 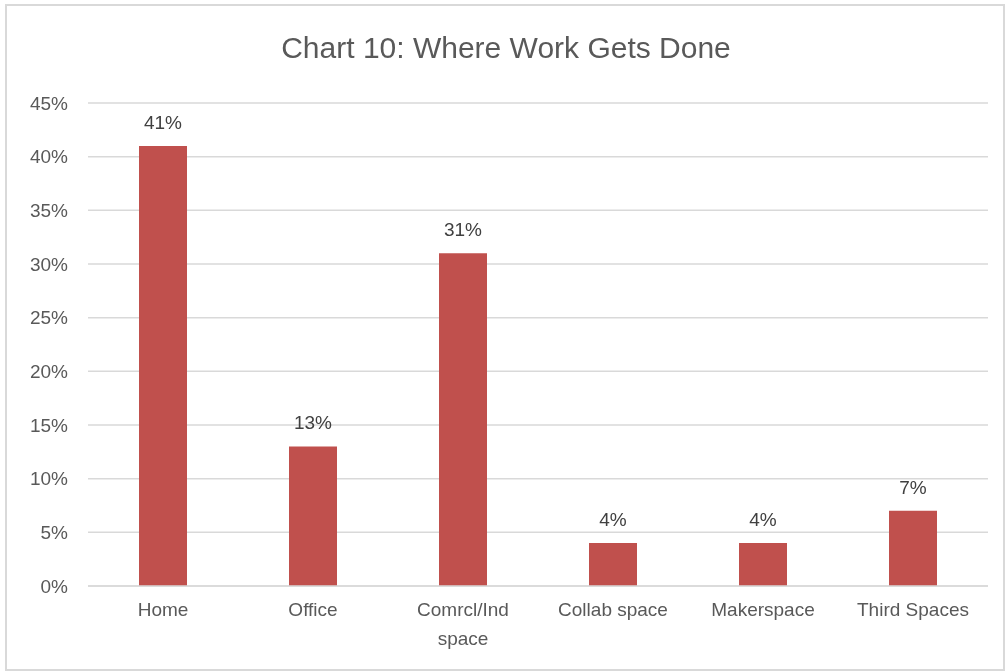 I want to click on chart-title: Chart 10: Where Work Gets Done, so click(x=506, y=48).